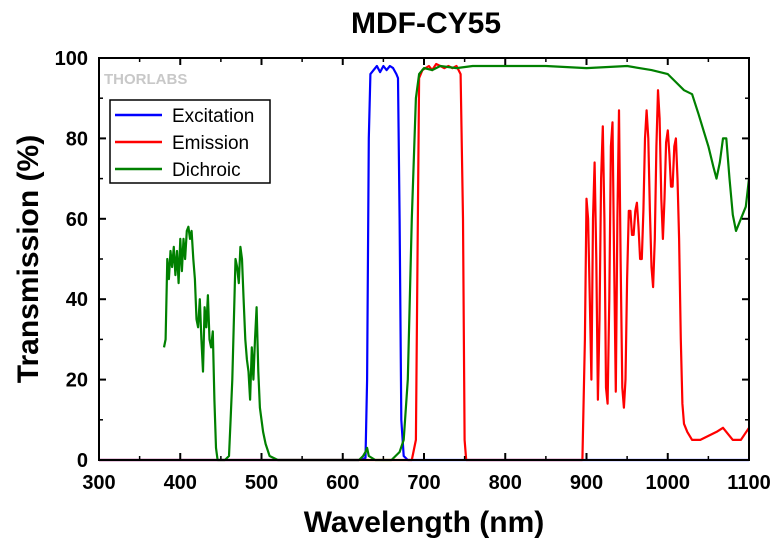 The width and height of the screenshot is (780, 545). I want to click on x-tick-label: 400, so click(180, 483).